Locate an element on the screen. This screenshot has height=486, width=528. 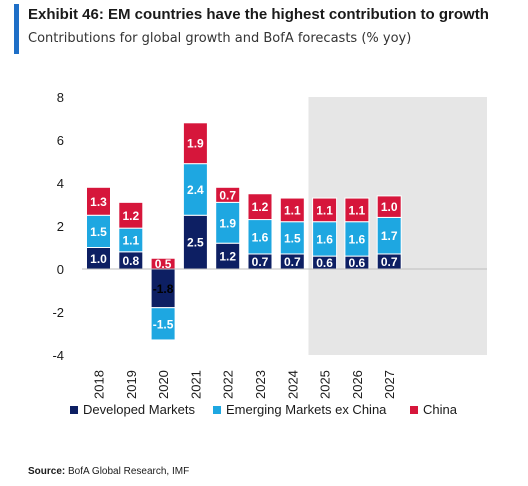
data-label: 2.5 is located at coordinates (195, 243).